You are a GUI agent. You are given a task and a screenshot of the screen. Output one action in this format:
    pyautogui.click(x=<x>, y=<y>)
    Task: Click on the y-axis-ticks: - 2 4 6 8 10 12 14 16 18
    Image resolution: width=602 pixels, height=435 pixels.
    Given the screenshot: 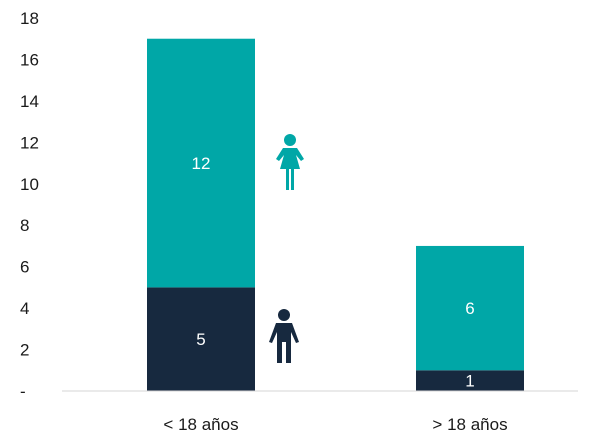 What is the action you would take?
    pyautogui.click(x=29, y=205)
    